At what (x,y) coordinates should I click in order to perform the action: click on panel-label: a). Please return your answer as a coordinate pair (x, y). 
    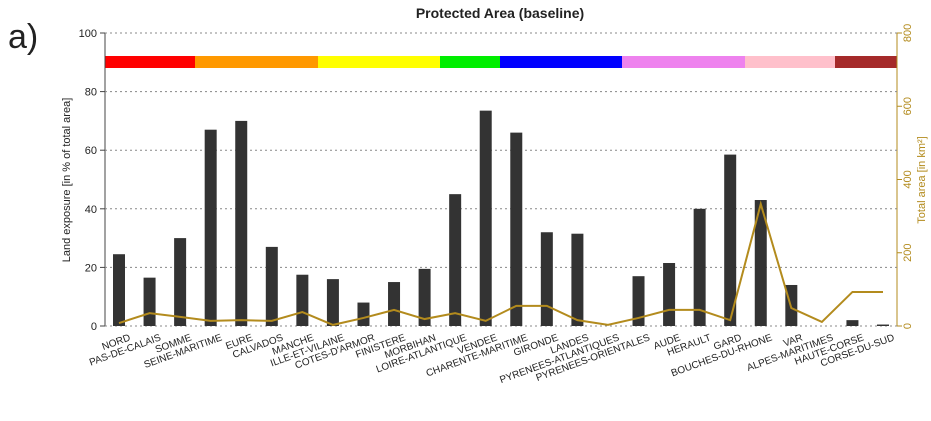
    Looking at the image, I should click on (23, 37).